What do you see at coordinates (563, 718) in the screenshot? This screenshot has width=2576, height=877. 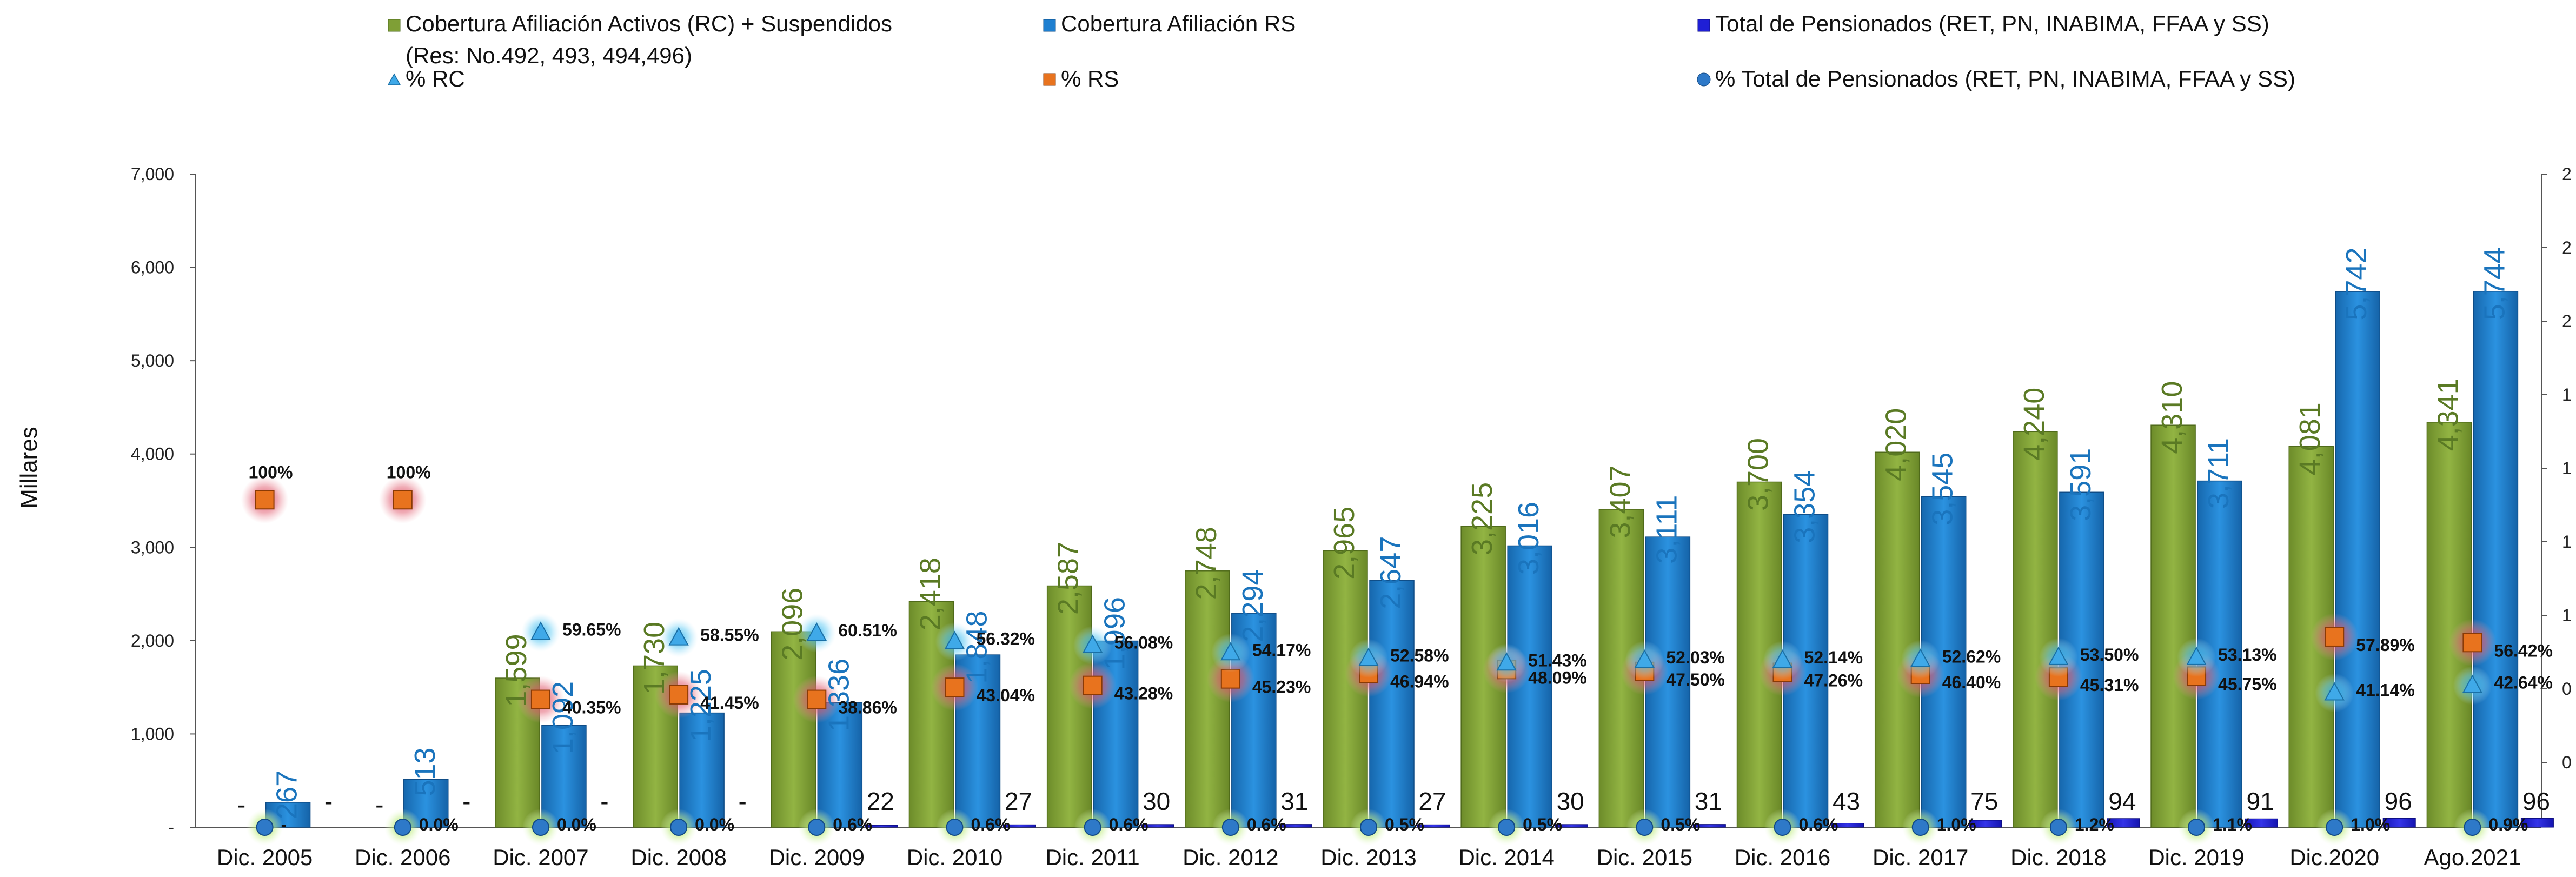 I see `data-label-rs: 1,092` at bounding box center [563, 718].